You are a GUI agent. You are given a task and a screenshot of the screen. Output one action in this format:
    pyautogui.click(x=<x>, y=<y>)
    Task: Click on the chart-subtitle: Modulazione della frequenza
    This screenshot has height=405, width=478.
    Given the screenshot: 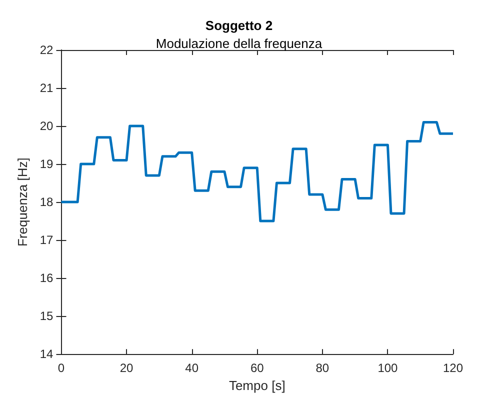 What is the action you would take?
    pyautogui.click(x=239, y=43)
    